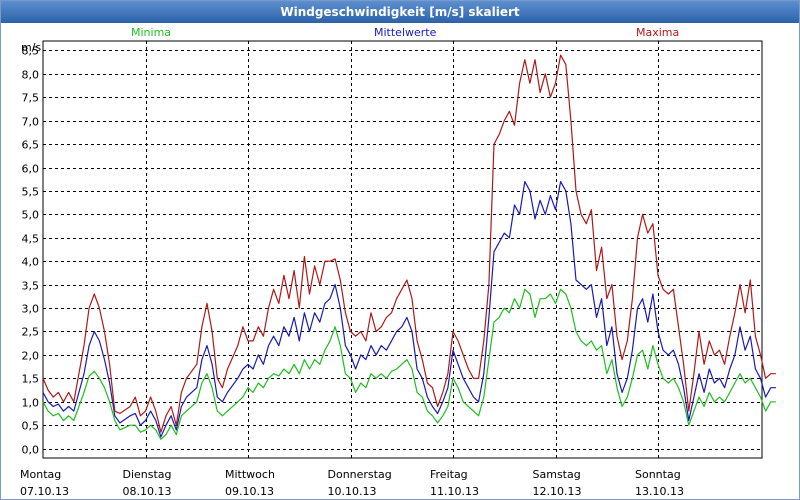 The height and width of the screenshot is (500, 800). I want to click on x-date-label: 10.10.13, so click(352, 491).